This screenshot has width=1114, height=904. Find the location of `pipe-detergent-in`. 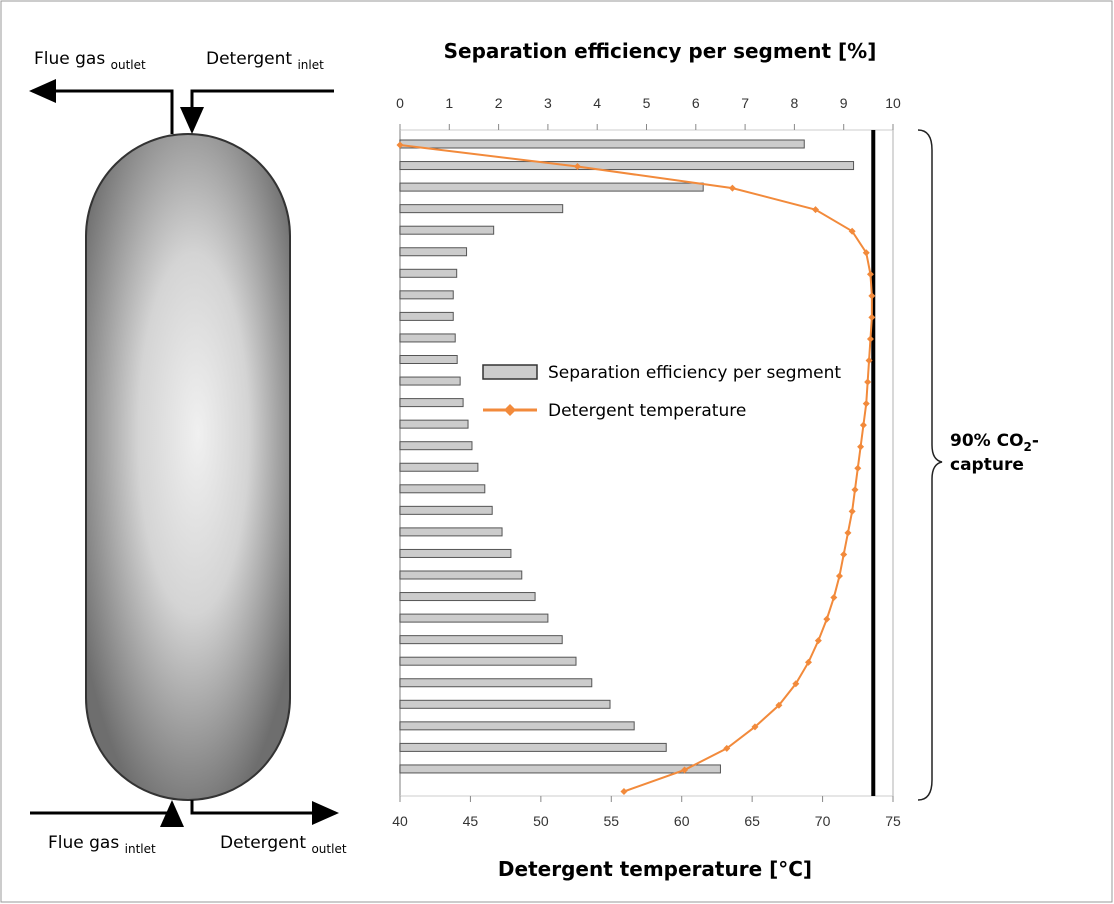

pipe-detergent-in is located at coordinates (257, 111).